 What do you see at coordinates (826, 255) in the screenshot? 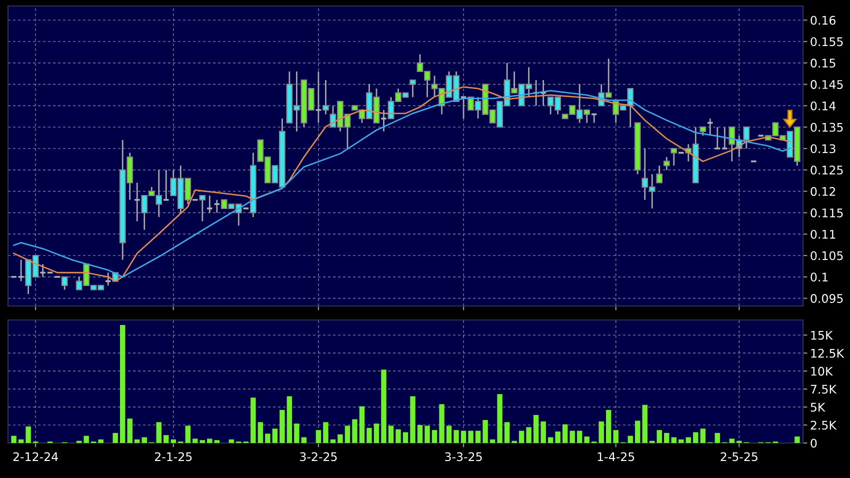
I see `y-tick-label: 0.105` at bounding box center [826, 255].